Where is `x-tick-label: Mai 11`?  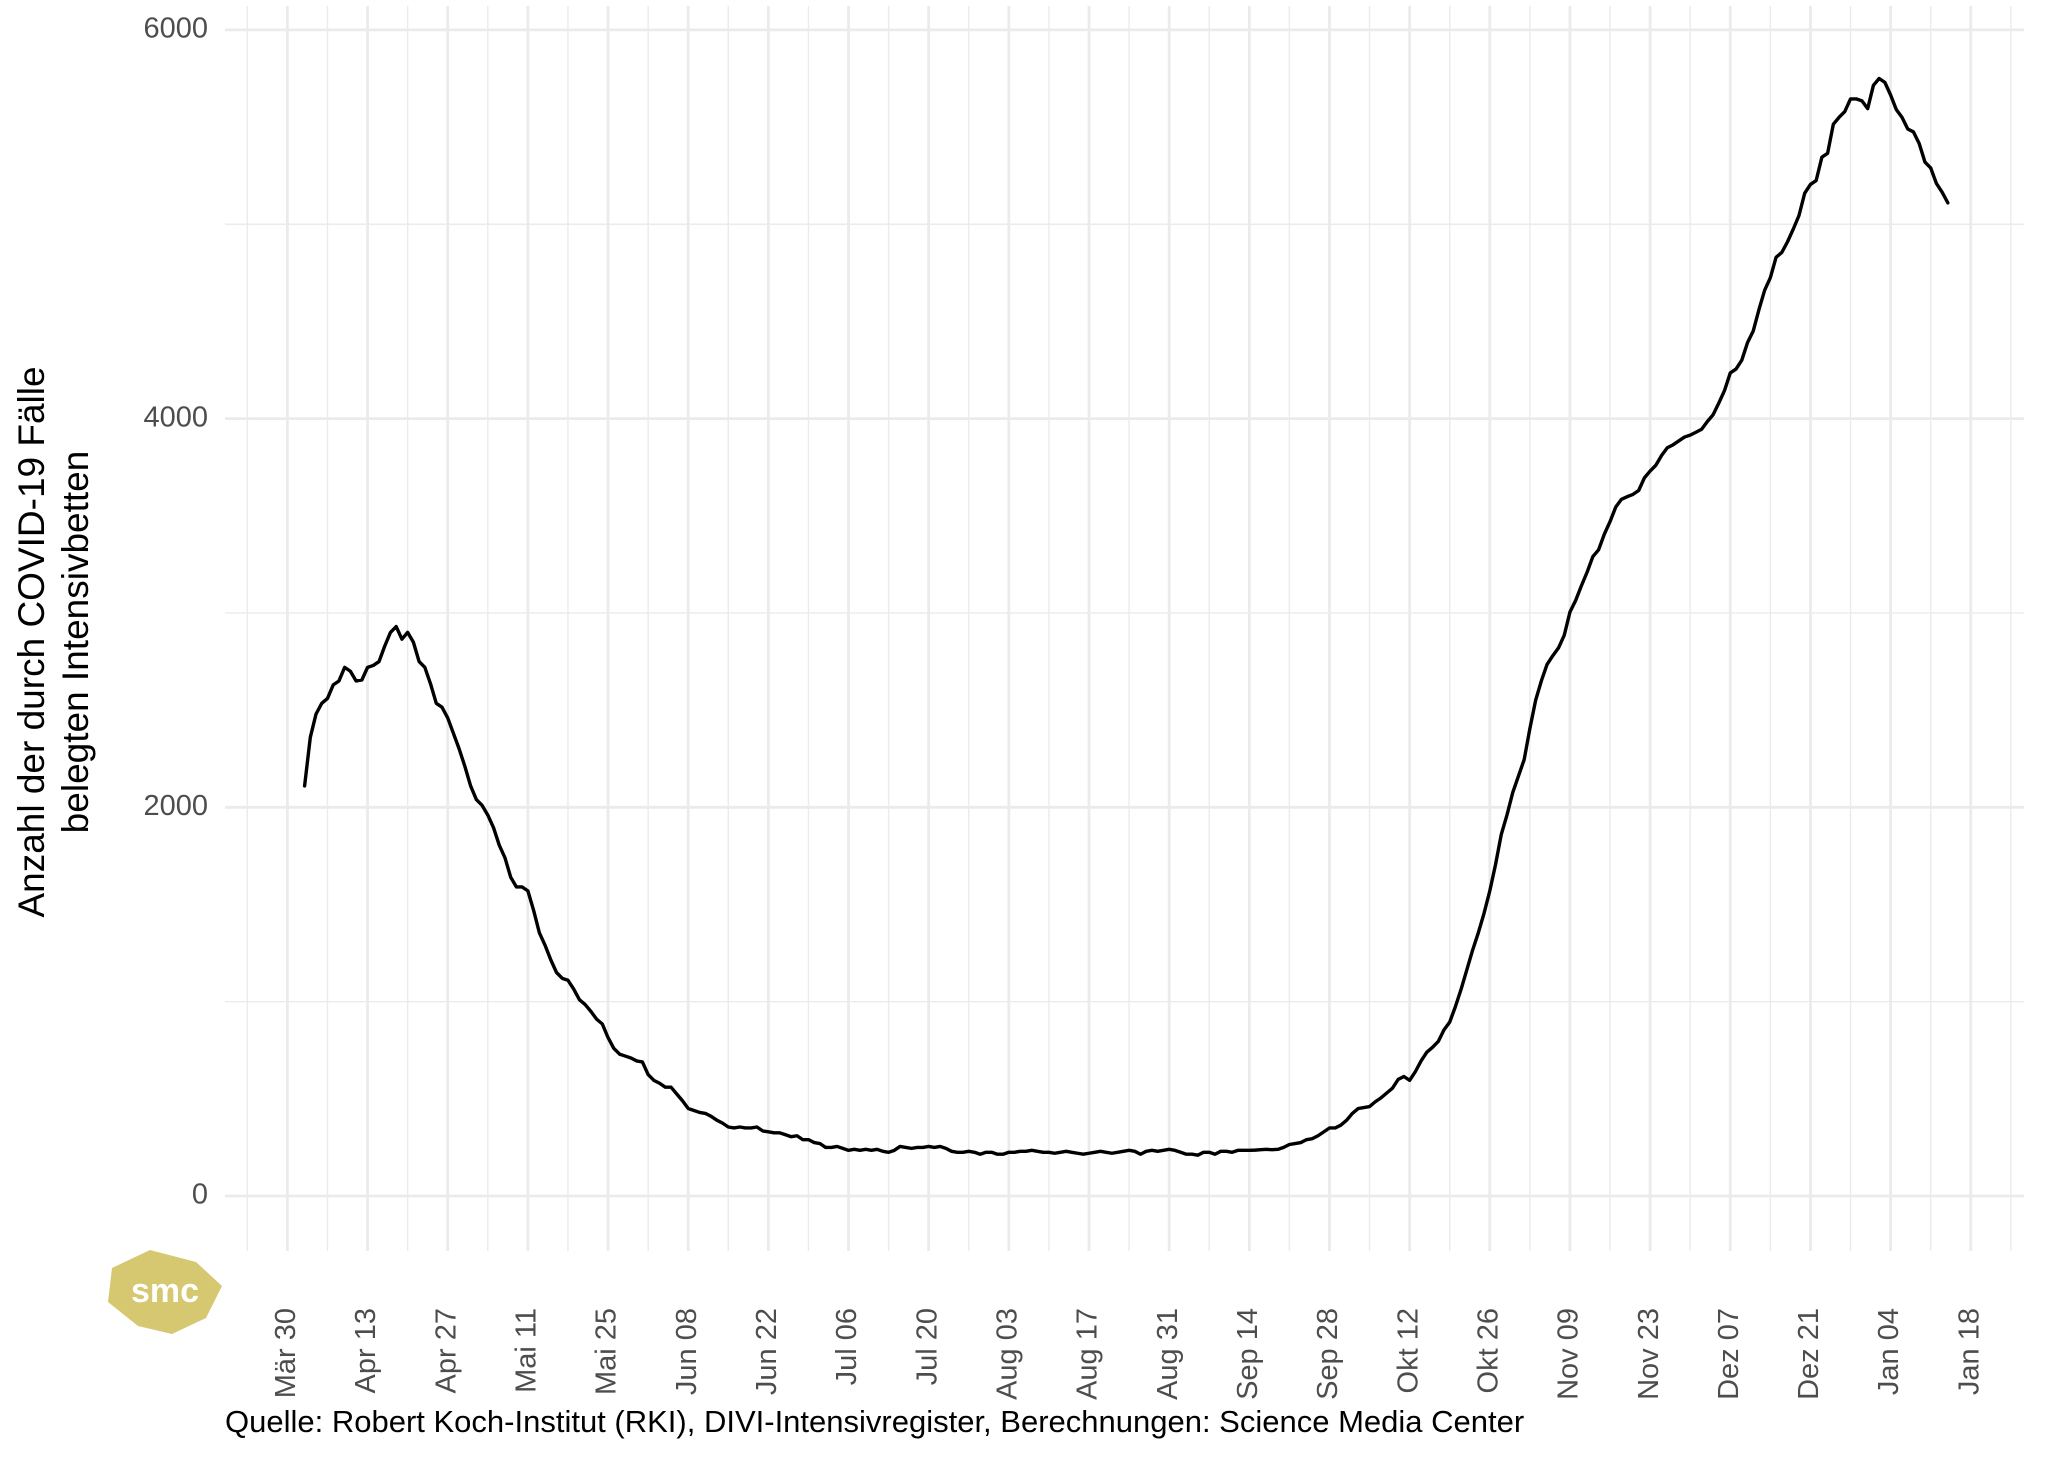
x-tick-label: Mai 11 is located at coordinates (527, 1350).